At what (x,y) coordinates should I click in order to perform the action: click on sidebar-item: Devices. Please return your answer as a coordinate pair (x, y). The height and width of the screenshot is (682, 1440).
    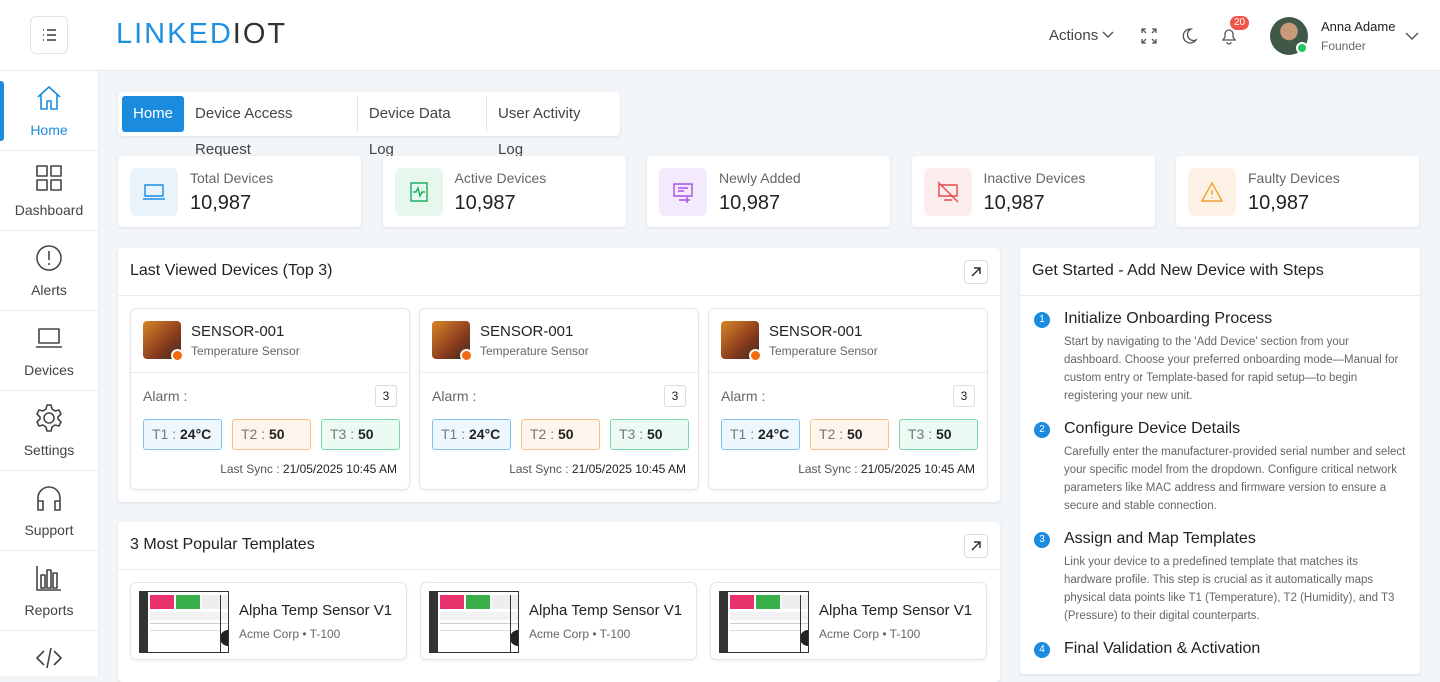
    Looking at the image, I should click on (49, 351).